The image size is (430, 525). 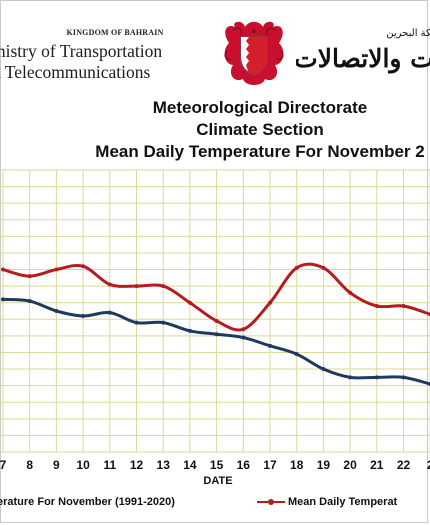 I want to click on x-tick-label: 13, so click(x=164, y=465).